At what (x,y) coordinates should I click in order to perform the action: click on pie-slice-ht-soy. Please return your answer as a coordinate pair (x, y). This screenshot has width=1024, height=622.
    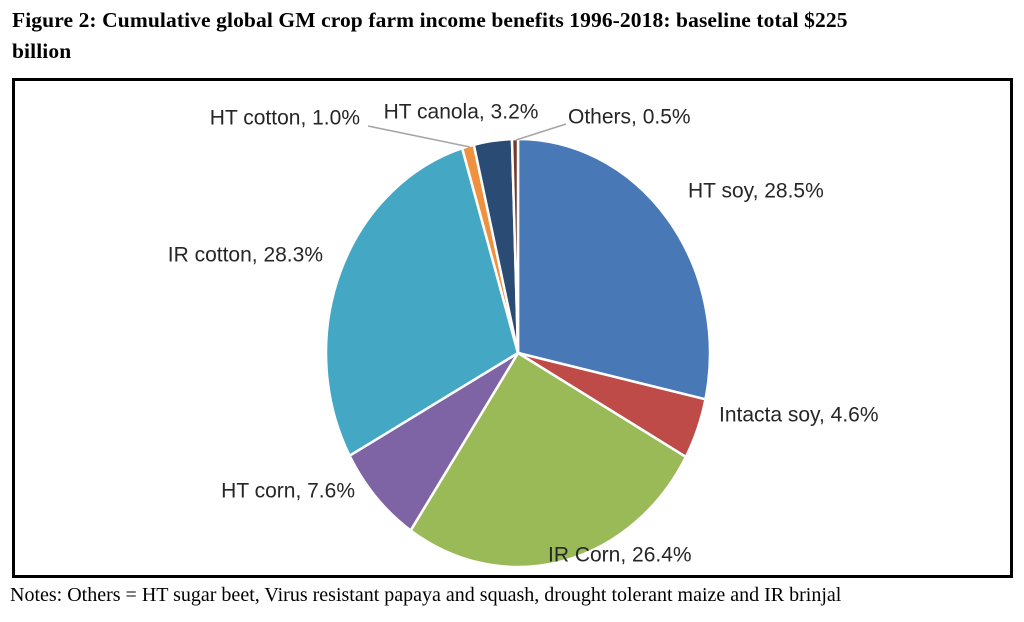
    Looking at the image, I should click on (614, 269).